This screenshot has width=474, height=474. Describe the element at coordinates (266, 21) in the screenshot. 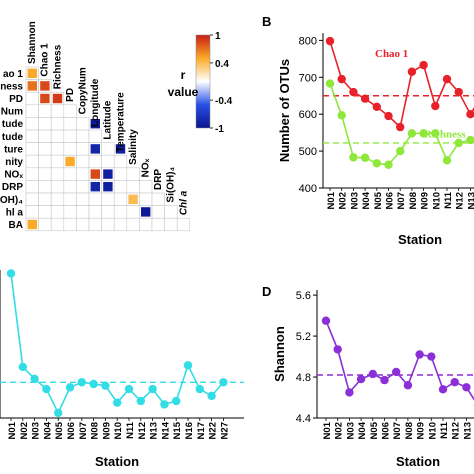

I see `panel-label-b: B` at that location.